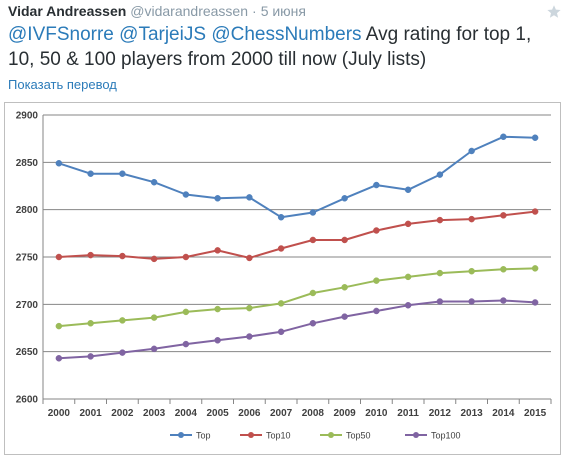 The image size is (569, 461). I want to click on legend-label-top10: Top10, so click(278, 436).